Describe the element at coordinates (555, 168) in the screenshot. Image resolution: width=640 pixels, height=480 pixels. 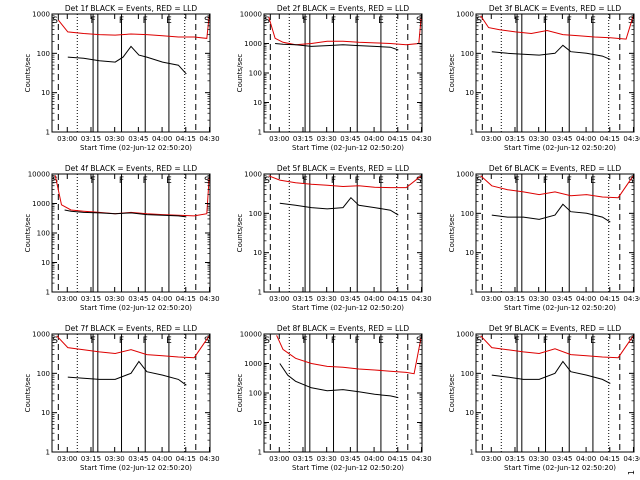
I see `panel-title: Det 6f BLACK = Events, RED = LLD` at that location.